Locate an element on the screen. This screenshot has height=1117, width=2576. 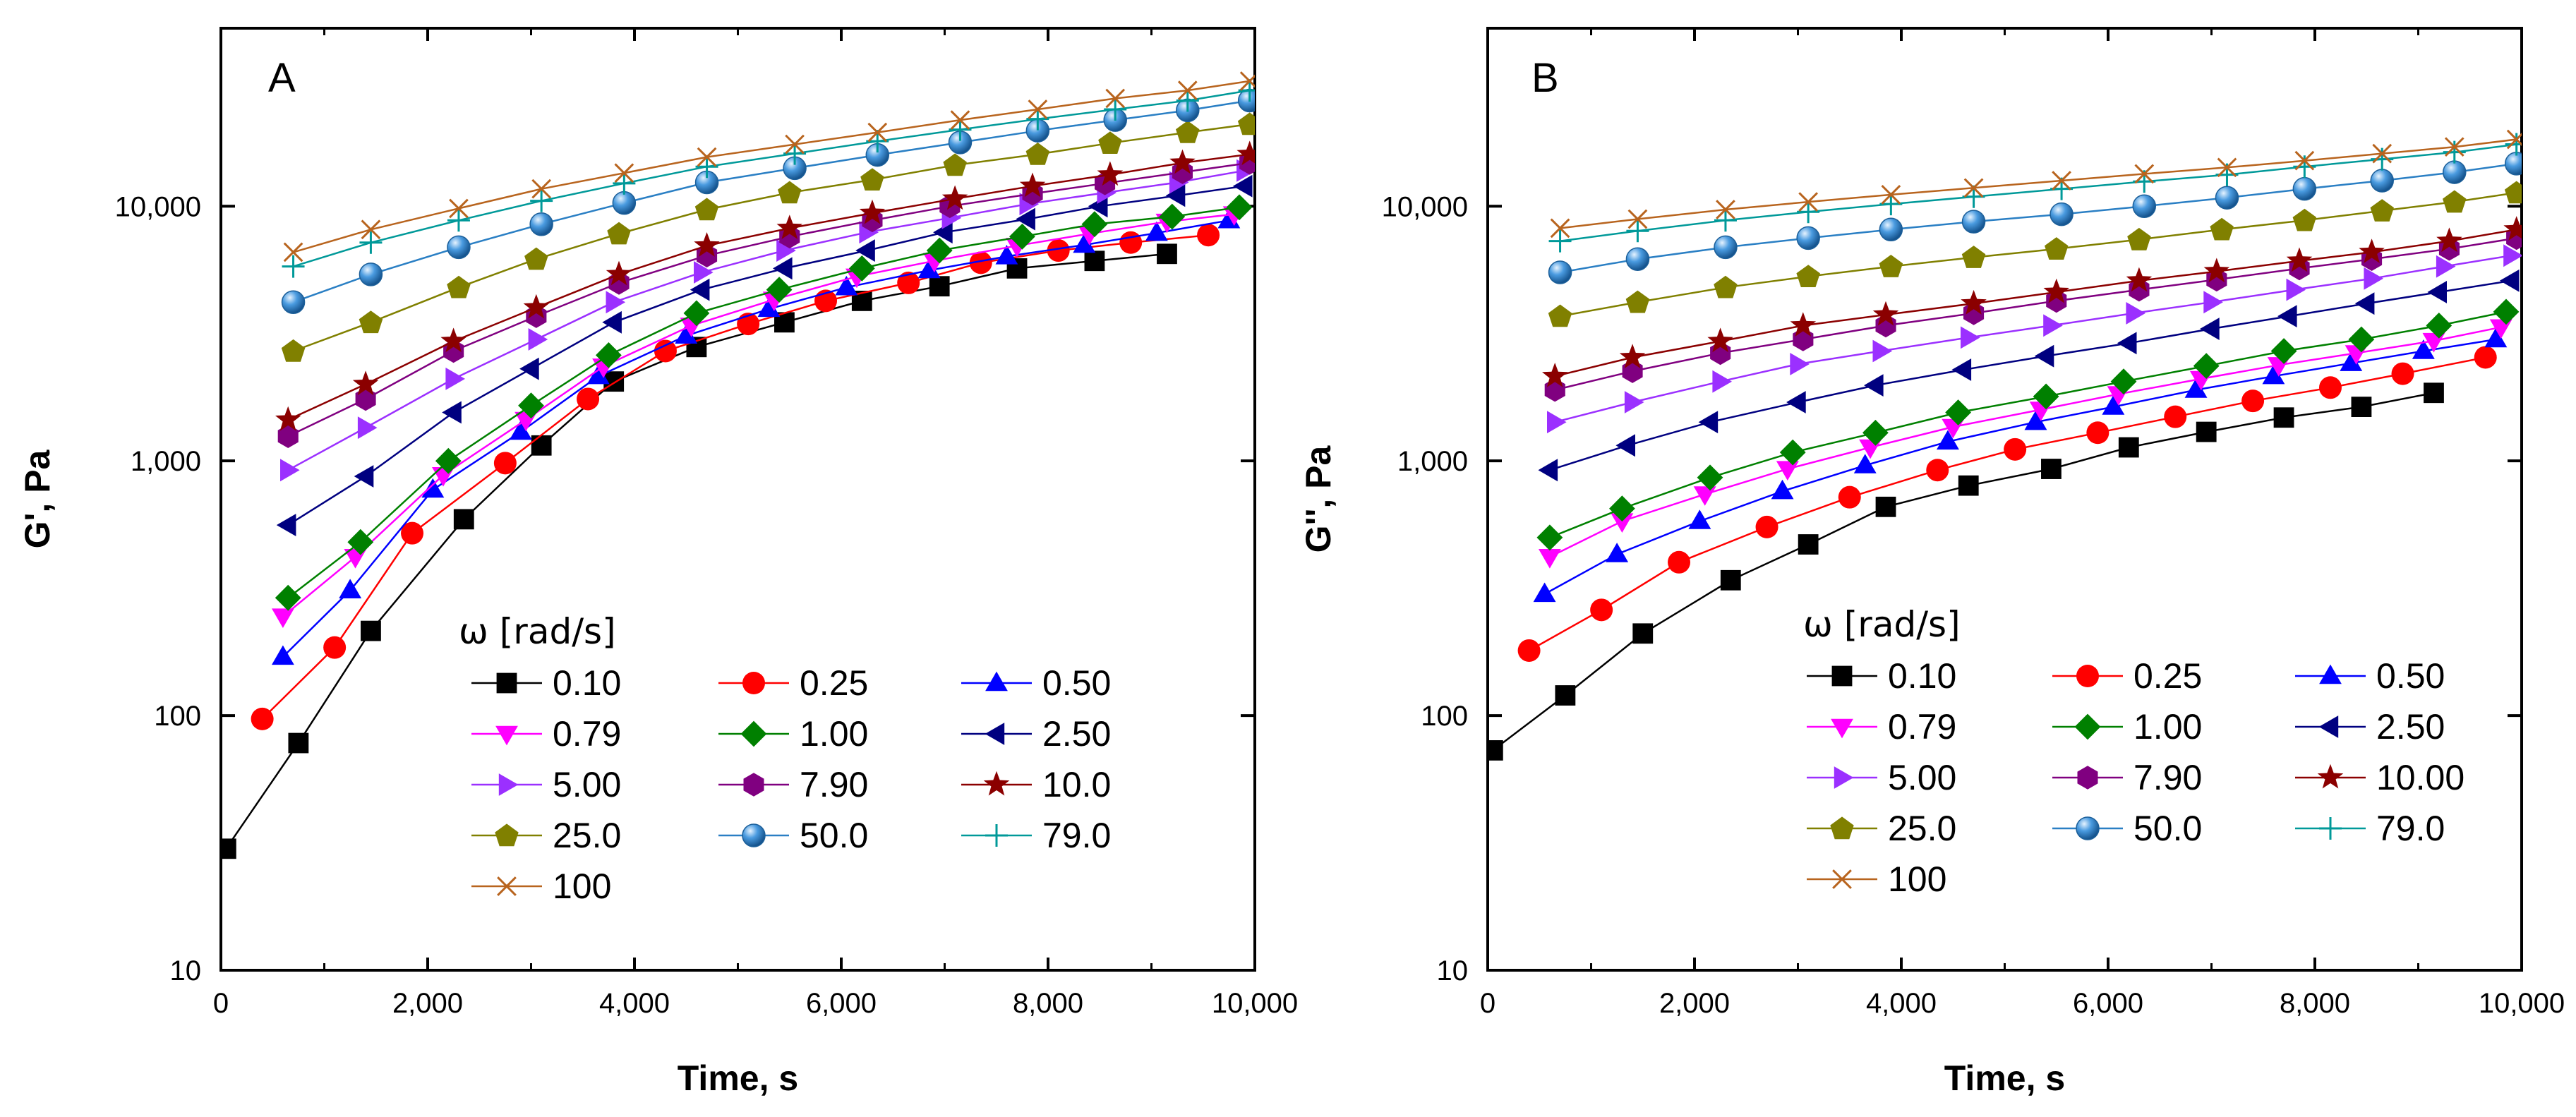
series-line-0.50 is located at coordinates (755, 438).